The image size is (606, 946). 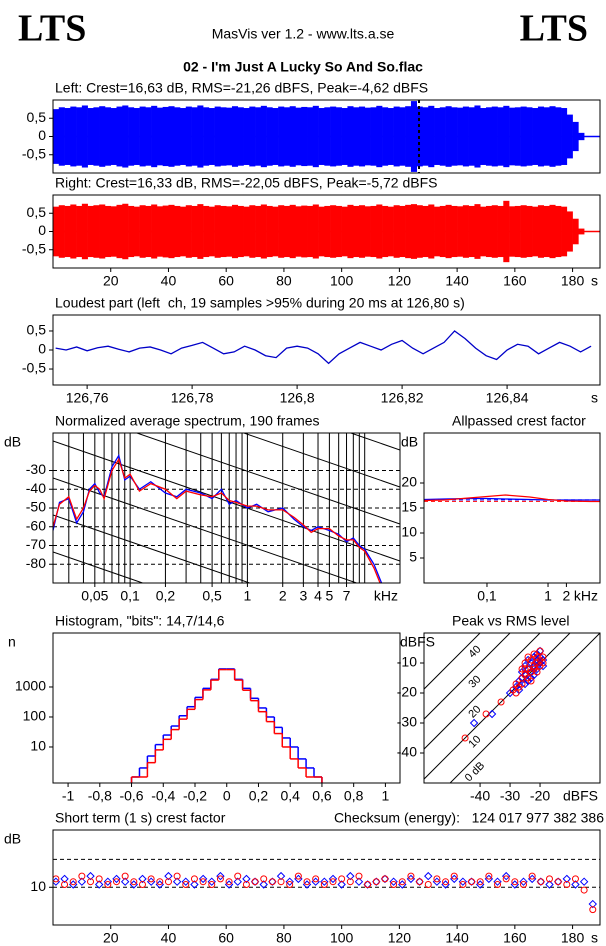 What do you see at coordinates (402, 398) in the screenshot?
I see `x-tick-label: 126,82` at bounding box center [402, 398].